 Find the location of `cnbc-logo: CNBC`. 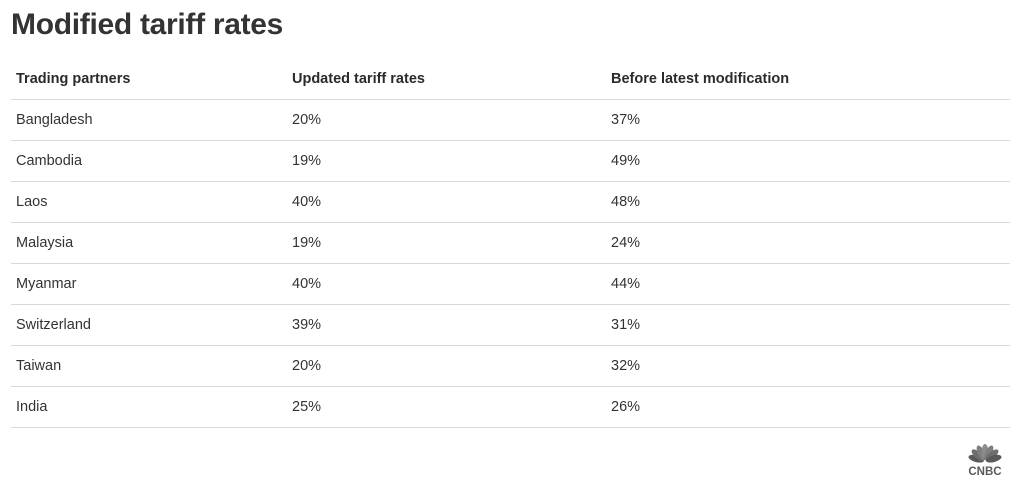

cnbc-logo: CNBC is located at coordinates (985, 461).